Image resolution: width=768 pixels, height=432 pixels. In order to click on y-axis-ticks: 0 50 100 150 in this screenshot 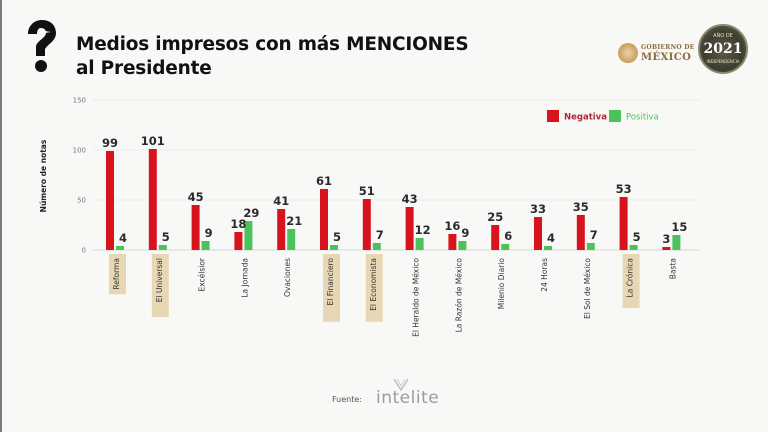, I will do `click(79, 176)`.